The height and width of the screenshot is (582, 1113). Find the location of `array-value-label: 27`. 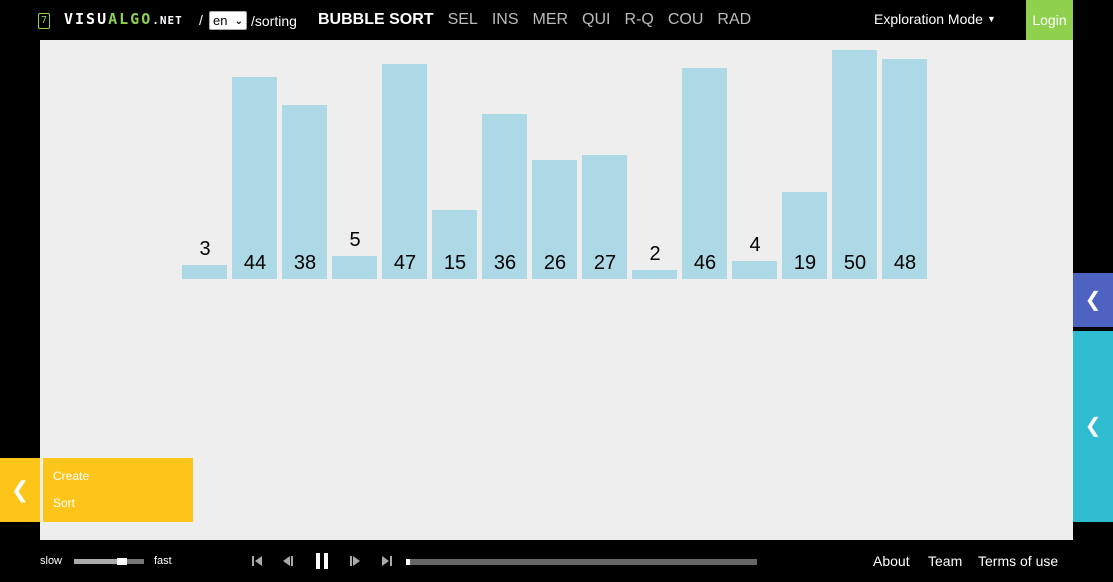

array-value-label: 27 is located at coordinates (605, 263).